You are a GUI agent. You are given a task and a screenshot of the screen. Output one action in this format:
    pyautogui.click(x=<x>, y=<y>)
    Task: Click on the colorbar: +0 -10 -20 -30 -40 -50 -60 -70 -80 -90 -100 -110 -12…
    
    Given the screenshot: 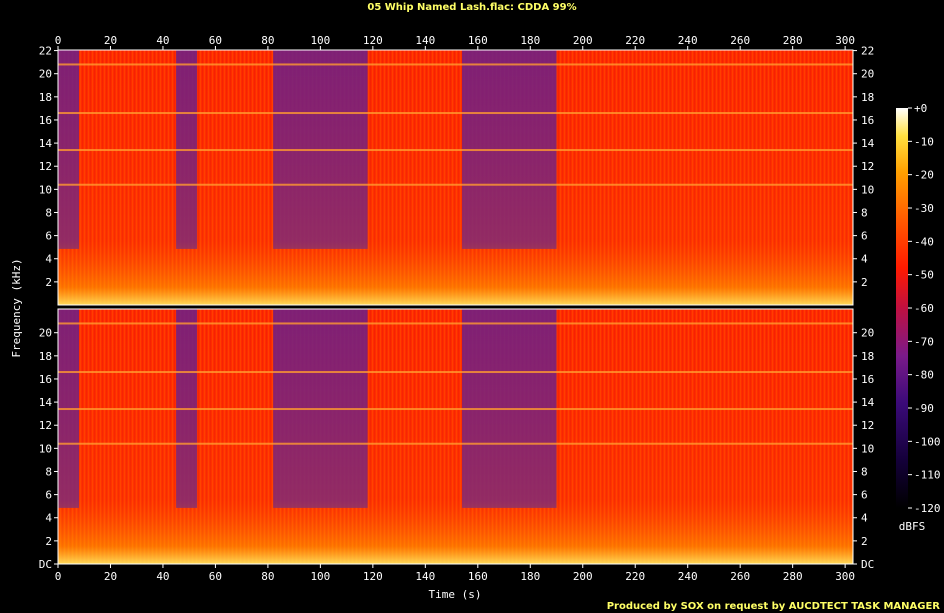 What is the action you would take?
    pyautogui.click(x=918, y=317)
    